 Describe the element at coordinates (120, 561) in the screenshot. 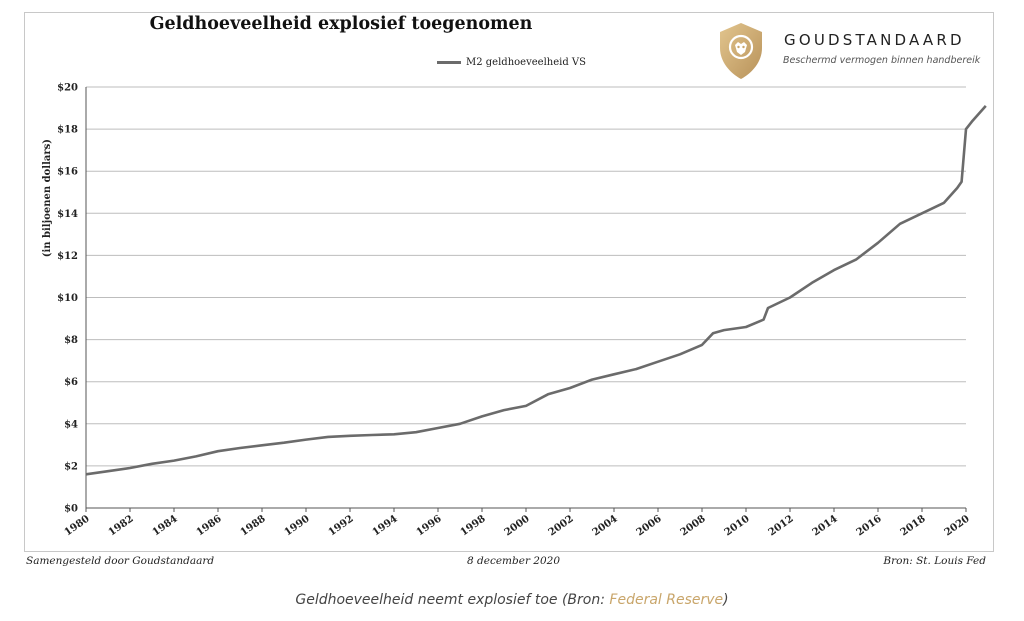

I see `footer-left: Samengesteld door Goudstandaard` at that location.